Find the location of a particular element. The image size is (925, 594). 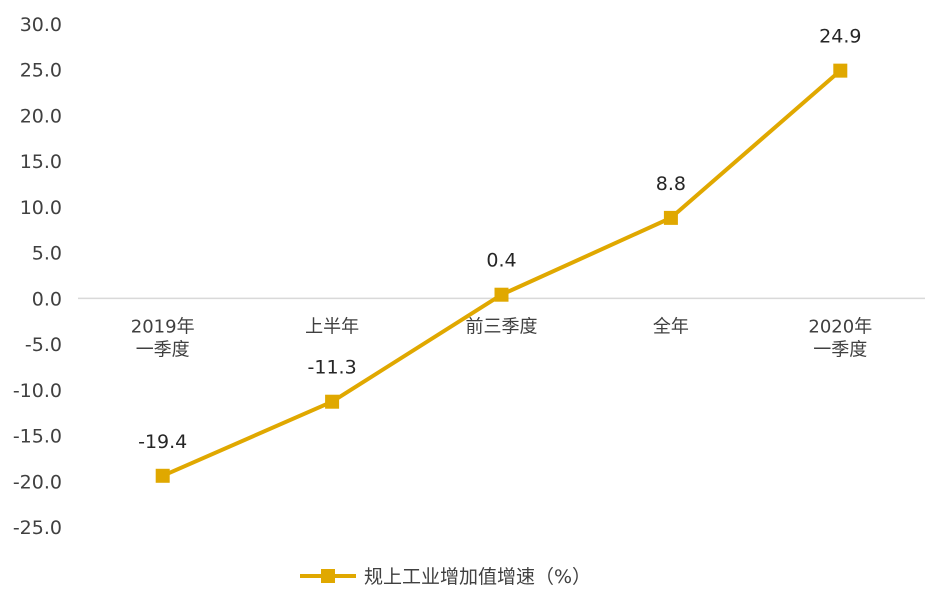

y-tick-label: -25.0 is located at coordinates (37, 528).